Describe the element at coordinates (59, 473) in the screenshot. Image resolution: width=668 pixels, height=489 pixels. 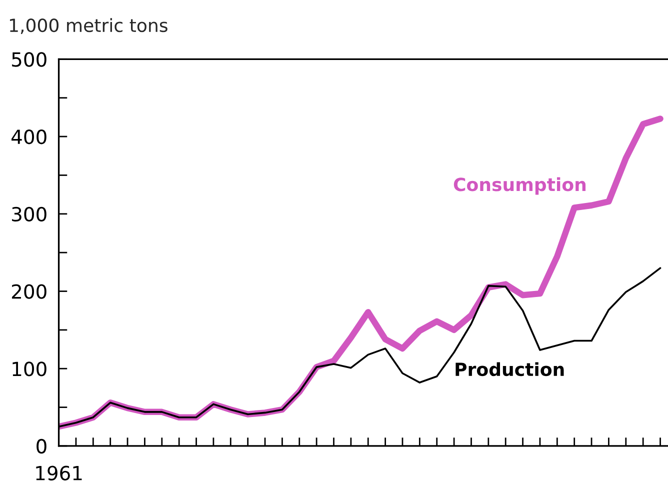
I see `x-tick-label: 1961` at that location.